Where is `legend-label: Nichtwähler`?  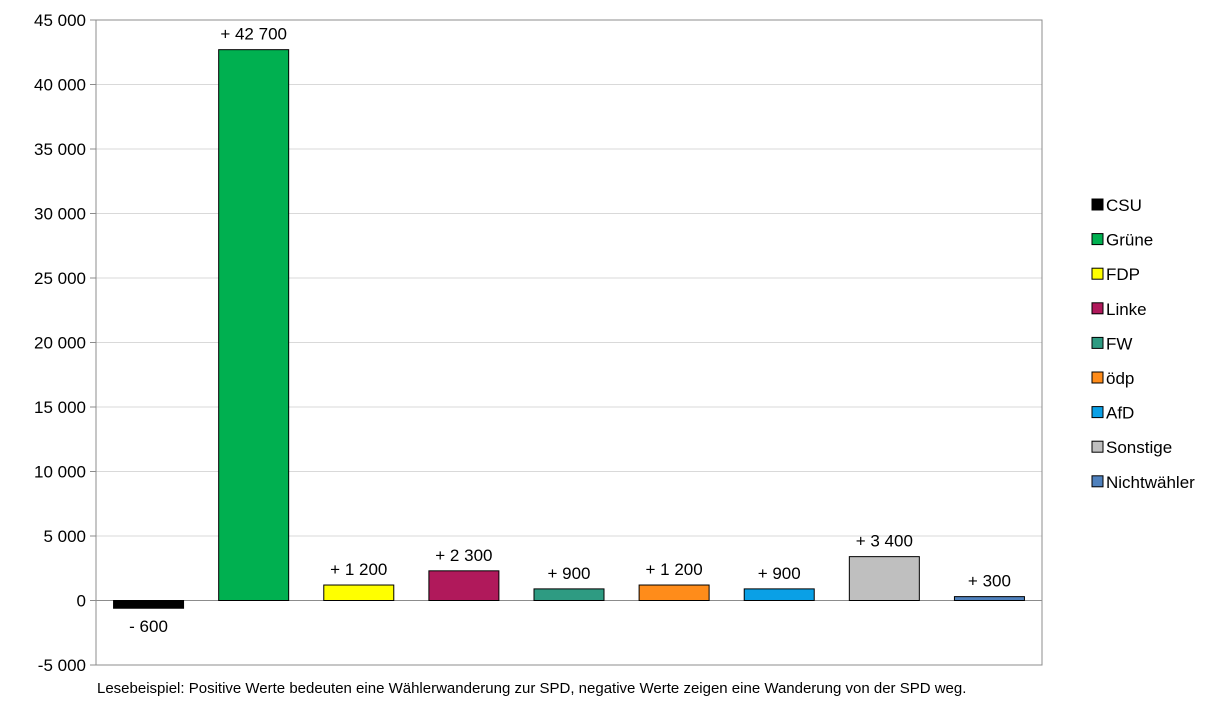 legend-label: Nichtwähler is located at coordinates (1150, 482).